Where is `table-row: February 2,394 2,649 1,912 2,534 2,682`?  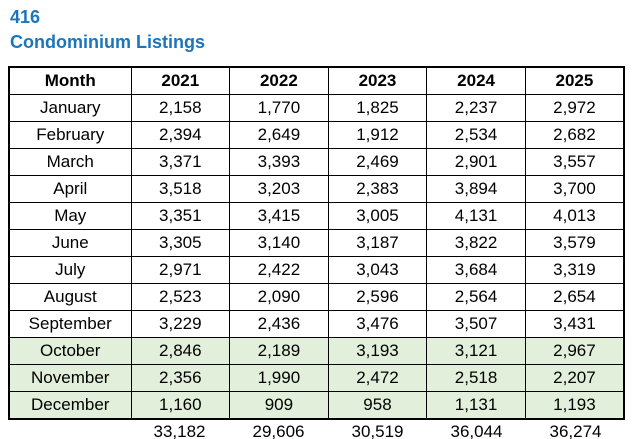
table-row: February 2,394 2,649 1,912 2,534 2,682 is located at coordinates (316, 135).